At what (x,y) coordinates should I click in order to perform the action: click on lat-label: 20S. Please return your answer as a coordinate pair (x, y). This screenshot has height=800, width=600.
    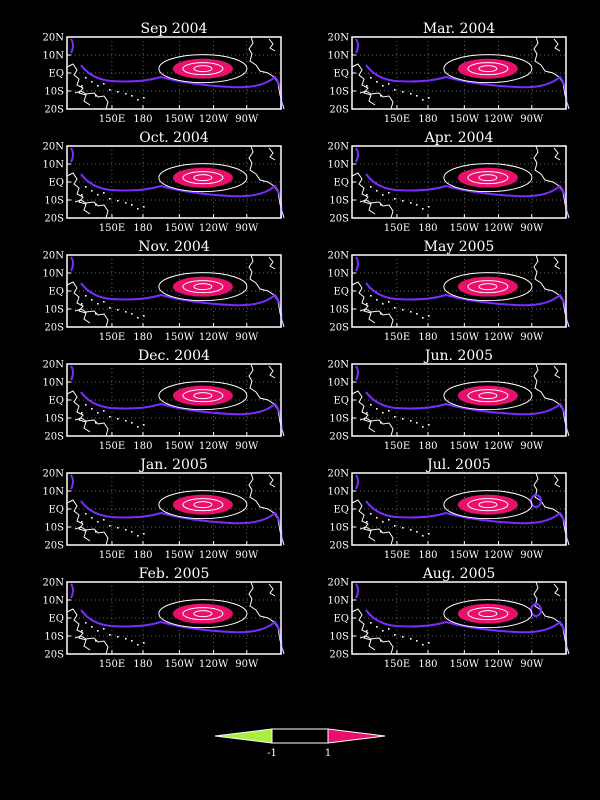
    Looking at the image, I should click on (54, 655).